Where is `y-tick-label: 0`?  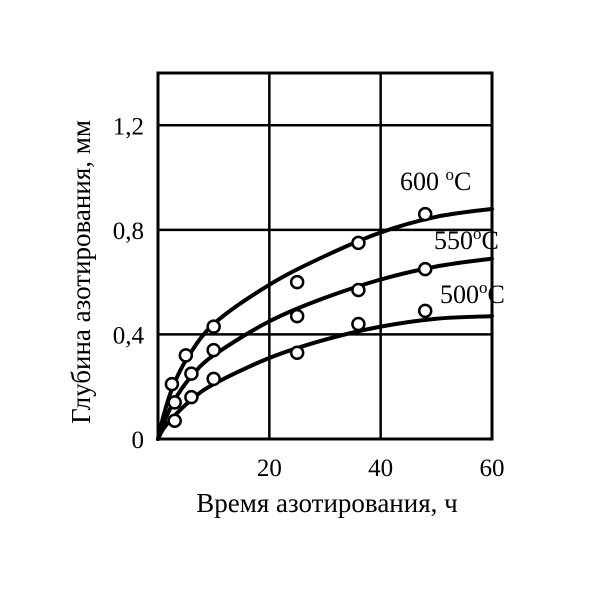 y-tick-label: 0 is located at coordinates (138, 440).